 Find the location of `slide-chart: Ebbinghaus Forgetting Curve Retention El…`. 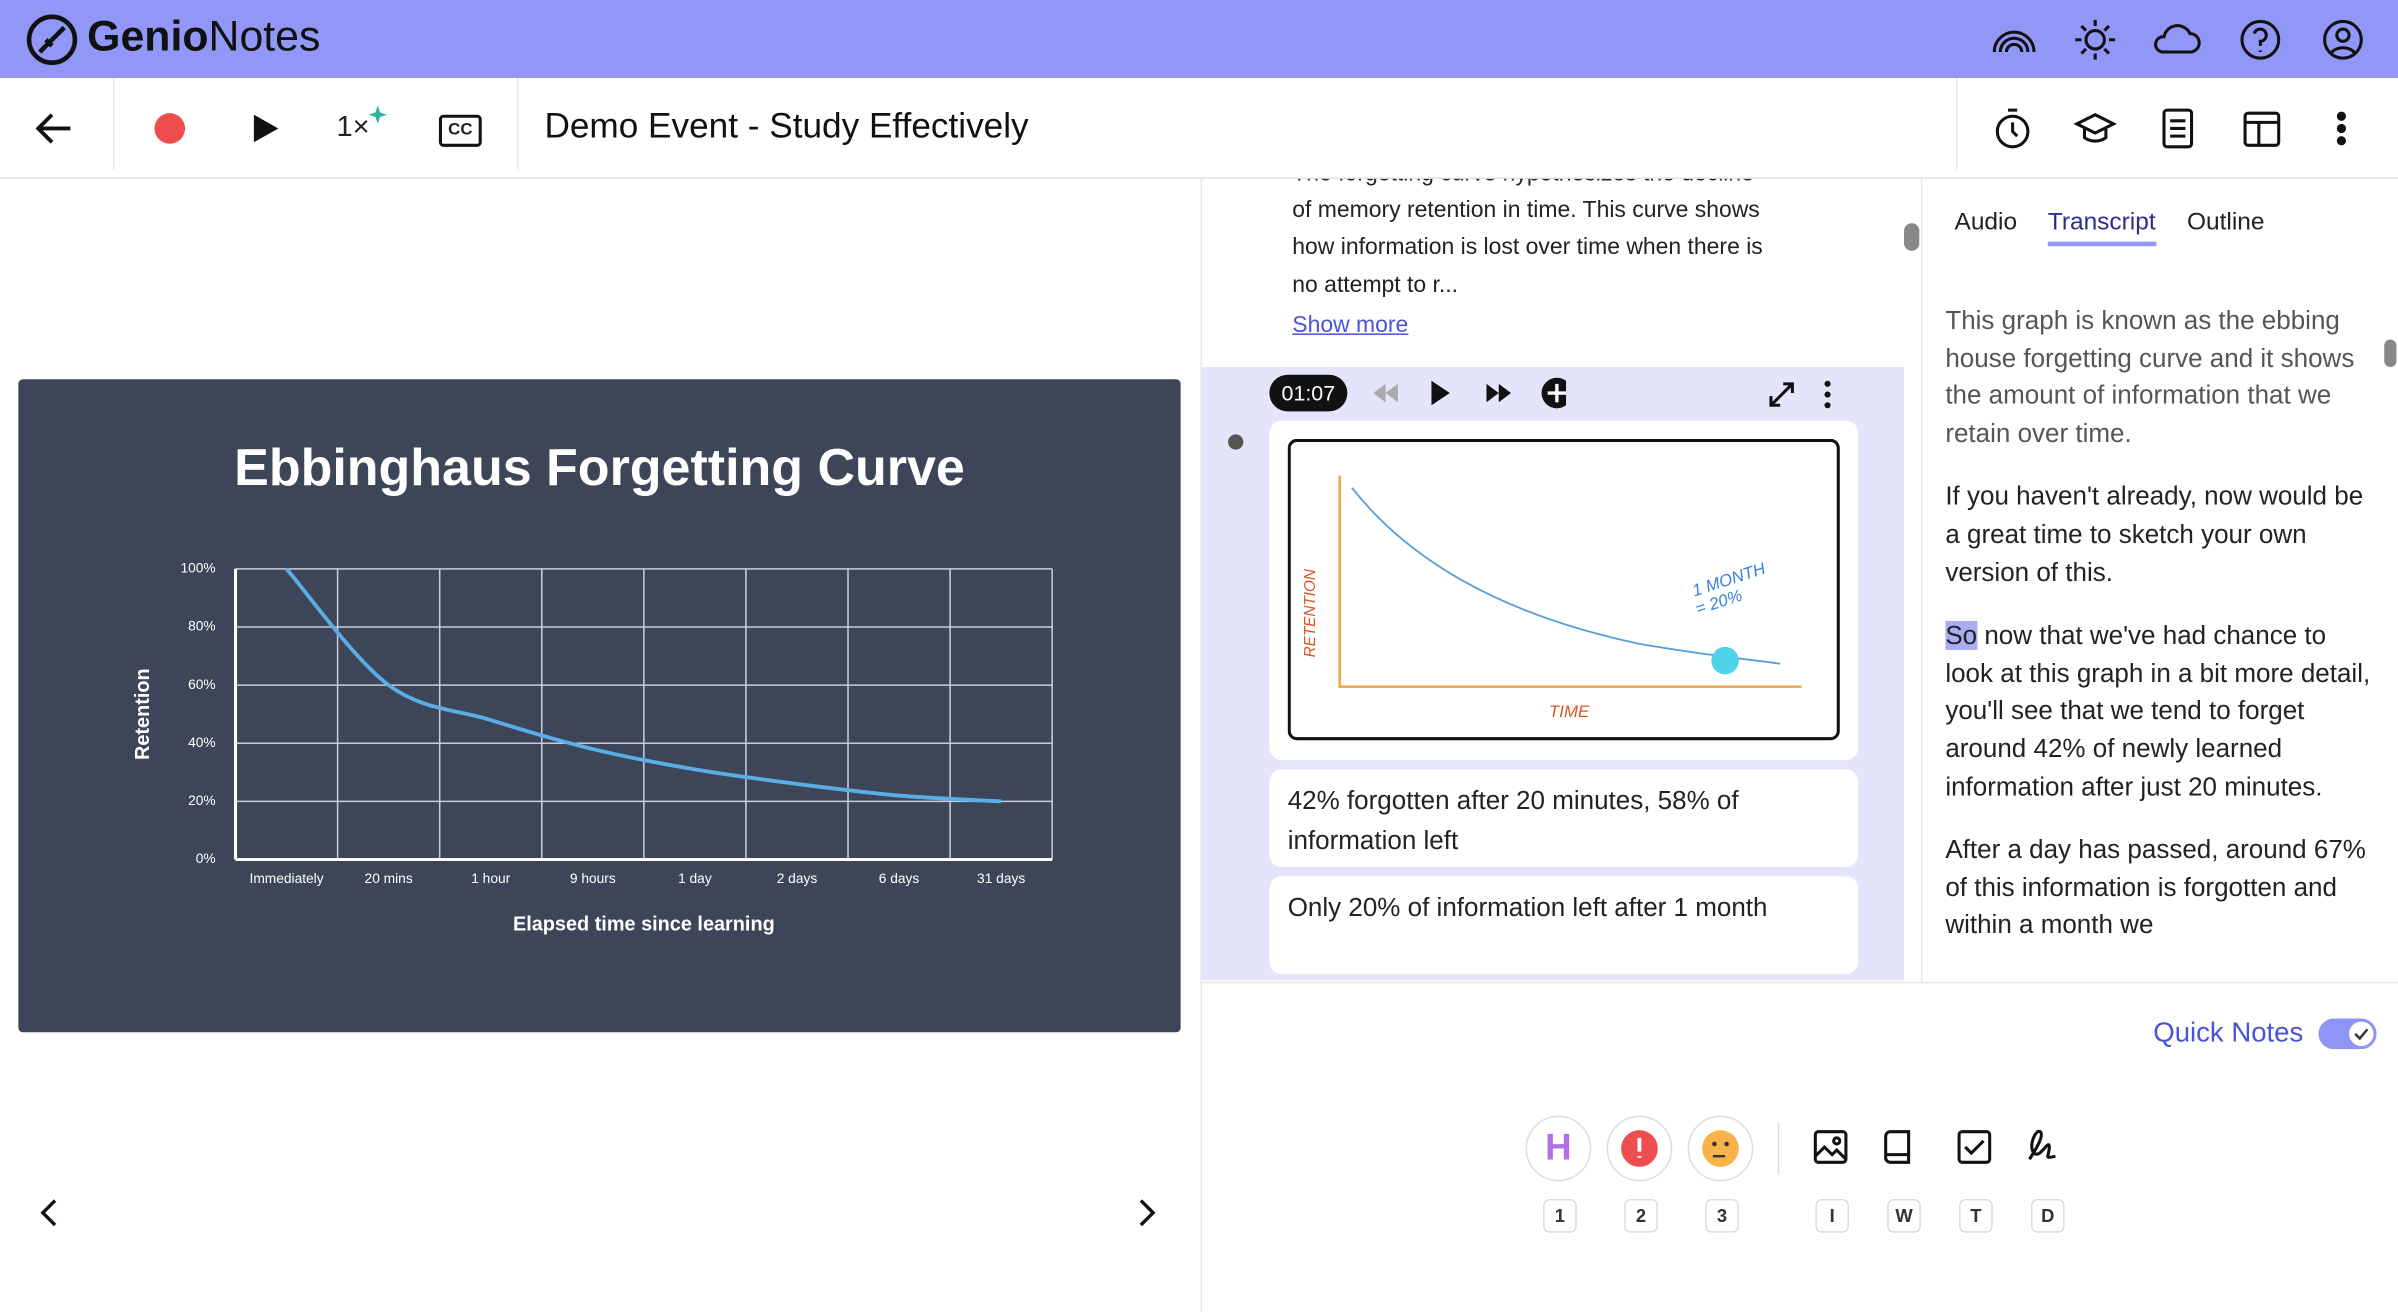

slide-chart: Ebbinghaus Forgetting Curve Retention El… is located at coordinates (592, 687).